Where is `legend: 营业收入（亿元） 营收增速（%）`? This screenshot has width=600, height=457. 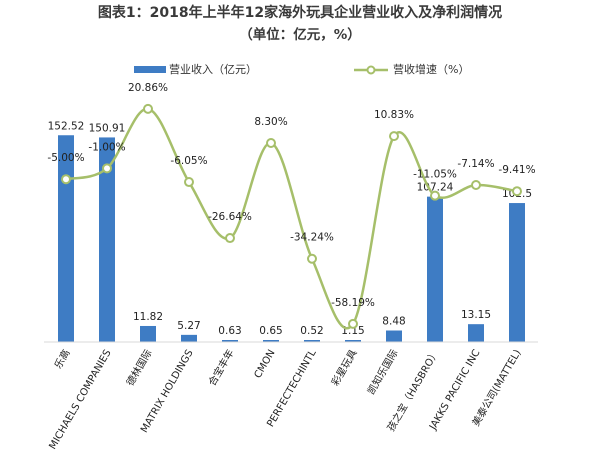
legend: 营业收入（亿元） 营收增速（%） is located at coordinates (301, 69).